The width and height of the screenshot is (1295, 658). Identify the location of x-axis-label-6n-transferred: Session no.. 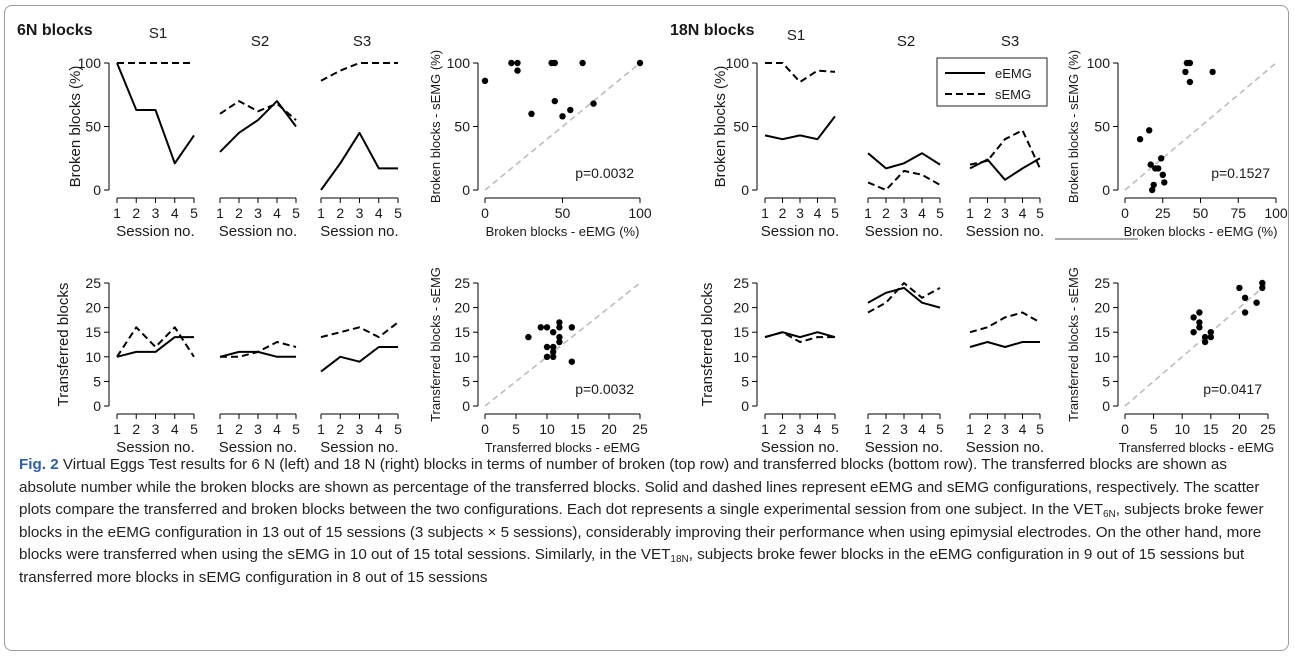
(155, 447).